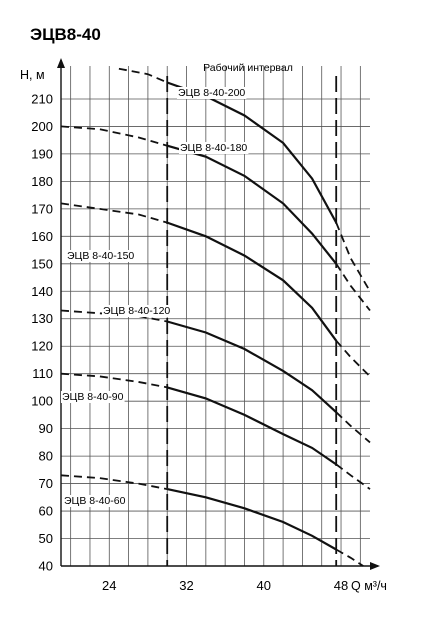 The width and height of the screenshot is (424, 618). Describe the element at coordinates (46, 456) in the screenshot. I see `y-tick-80: 80` at that location.